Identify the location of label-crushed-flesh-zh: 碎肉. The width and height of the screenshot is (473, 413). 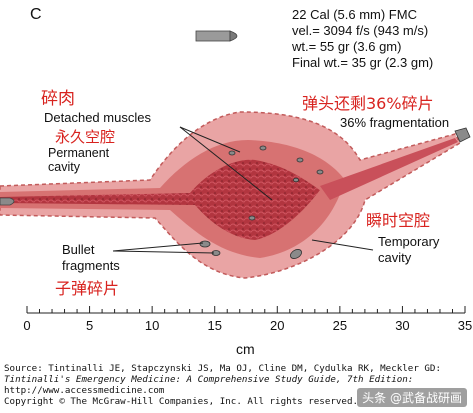
(58, 99).